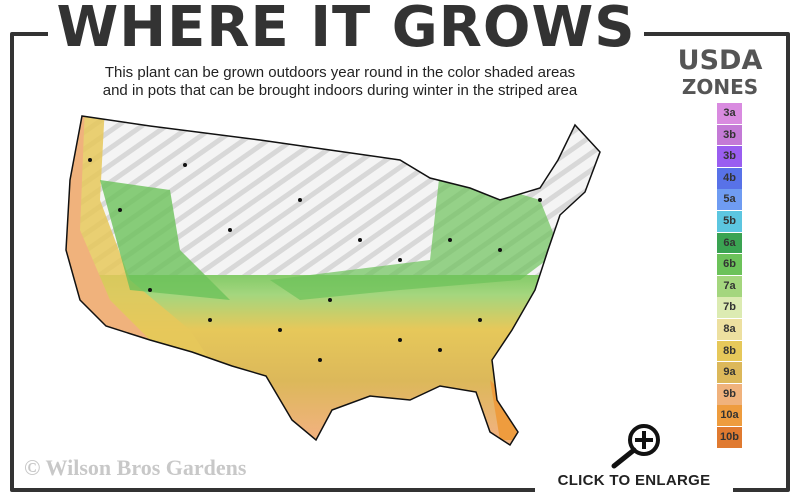  I want to click on legend-zone-7b: 7b, so click(729, 308).